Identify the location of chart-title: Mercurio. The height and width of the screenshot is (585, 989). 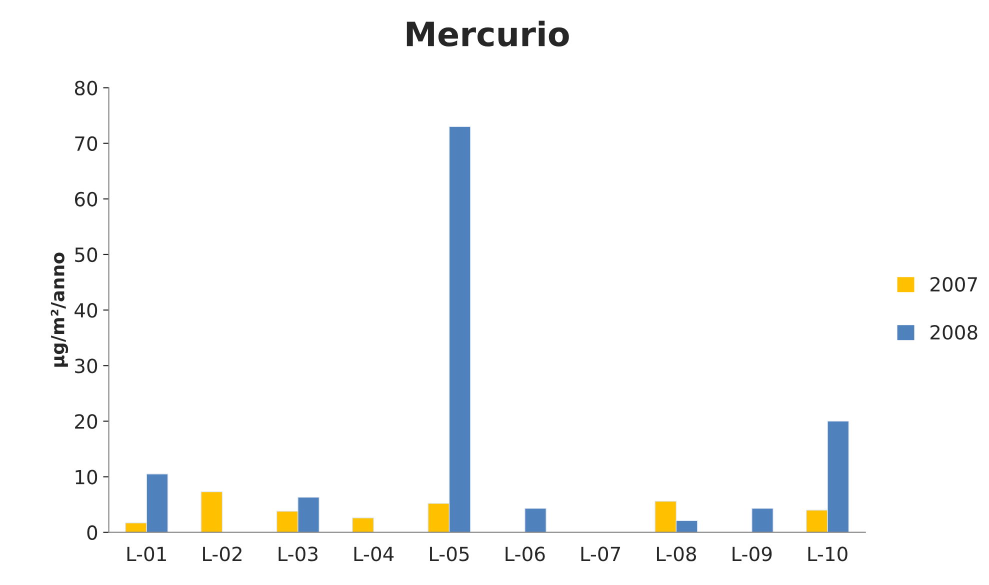
(487, 33).